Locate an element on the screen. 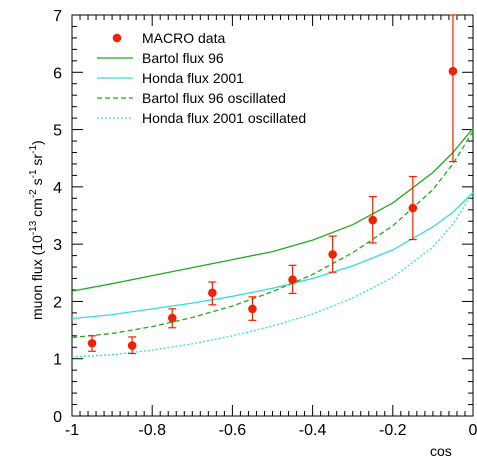  x-tick-label: -0.6 is located at coordinates (233, 430).